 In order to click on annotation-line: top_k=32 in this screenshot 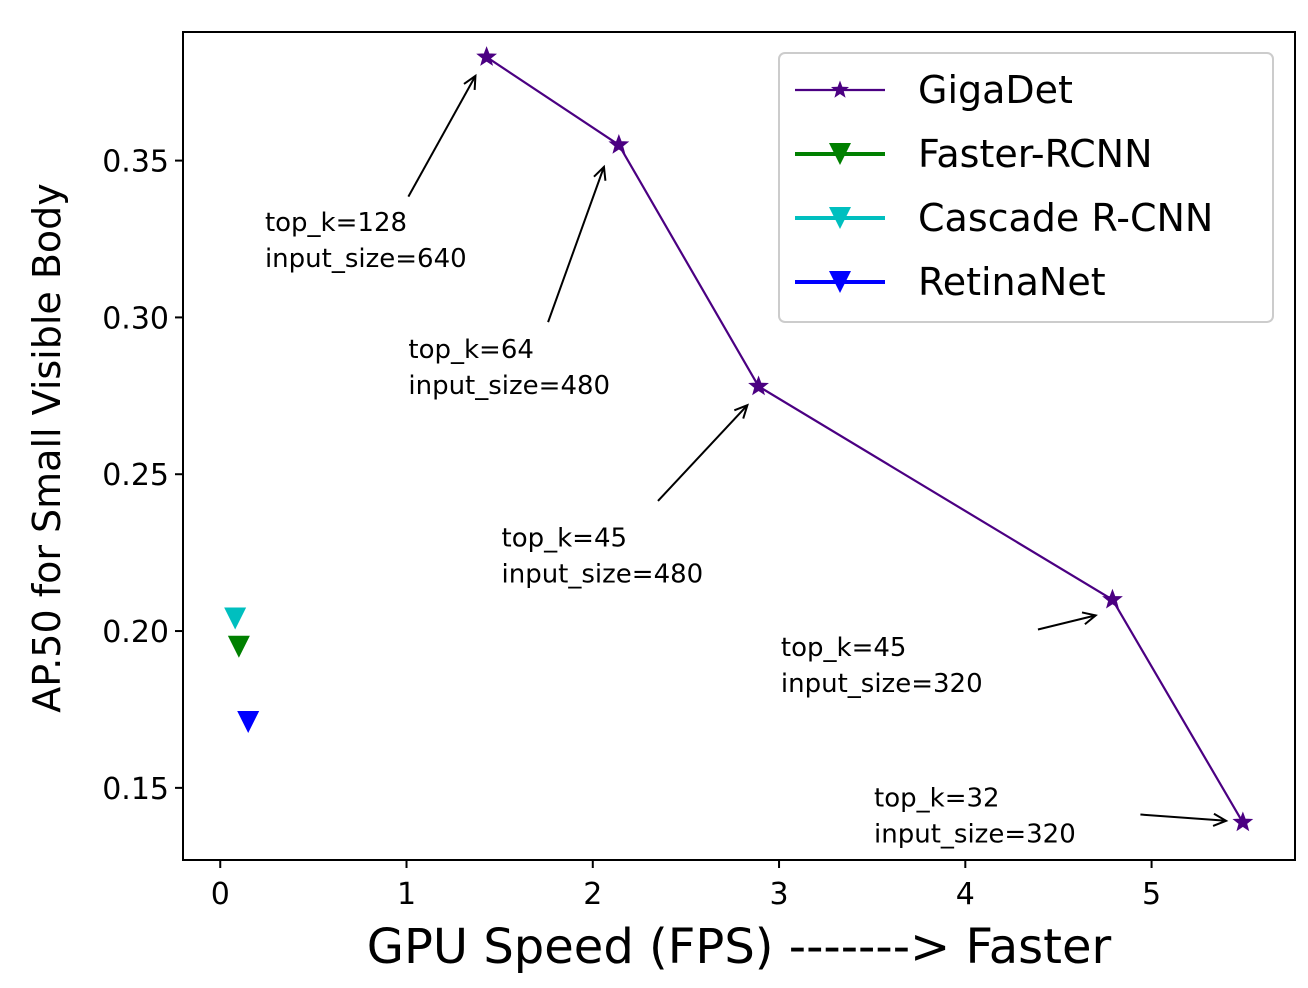, I will do `click(937, 799)`.